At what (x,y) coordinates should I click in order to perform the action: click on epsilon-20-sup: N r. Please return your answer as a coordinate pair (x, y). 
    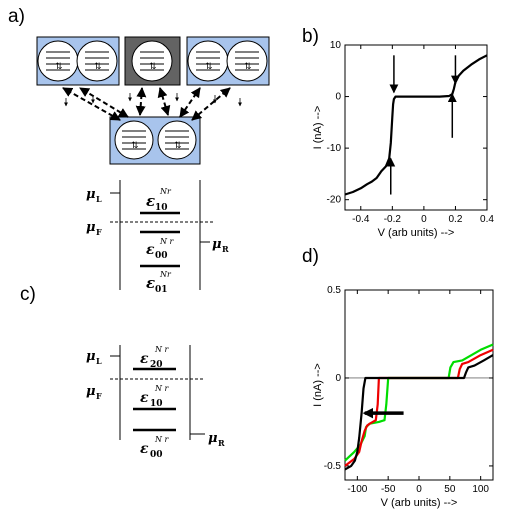
    Looking at the image, I should click on (162, 349).